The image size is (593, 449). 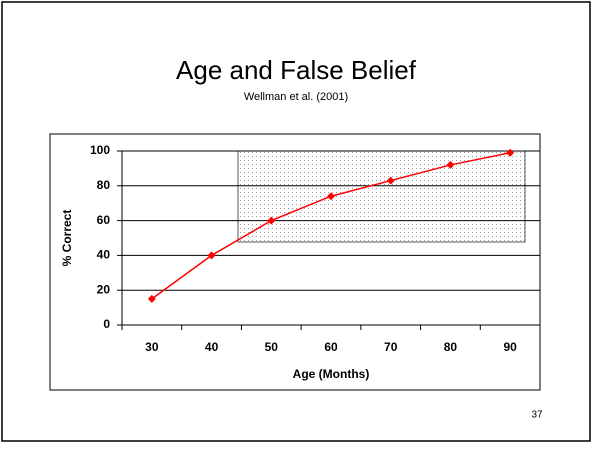 What do you see at coordinates (296, 70) in the screenshot?
I see `chart-title: Age and False Belief` at bounding box center [296, 70].